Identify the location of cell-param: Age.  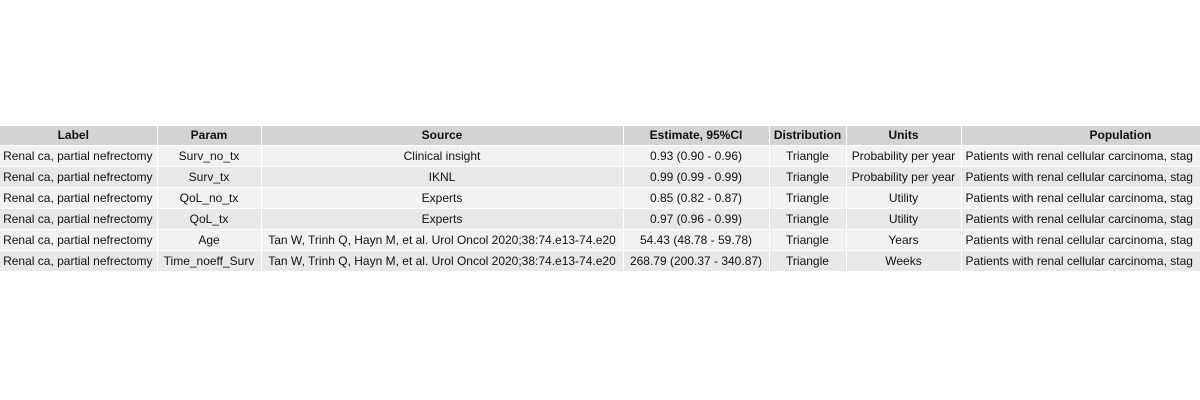
(209, 240).